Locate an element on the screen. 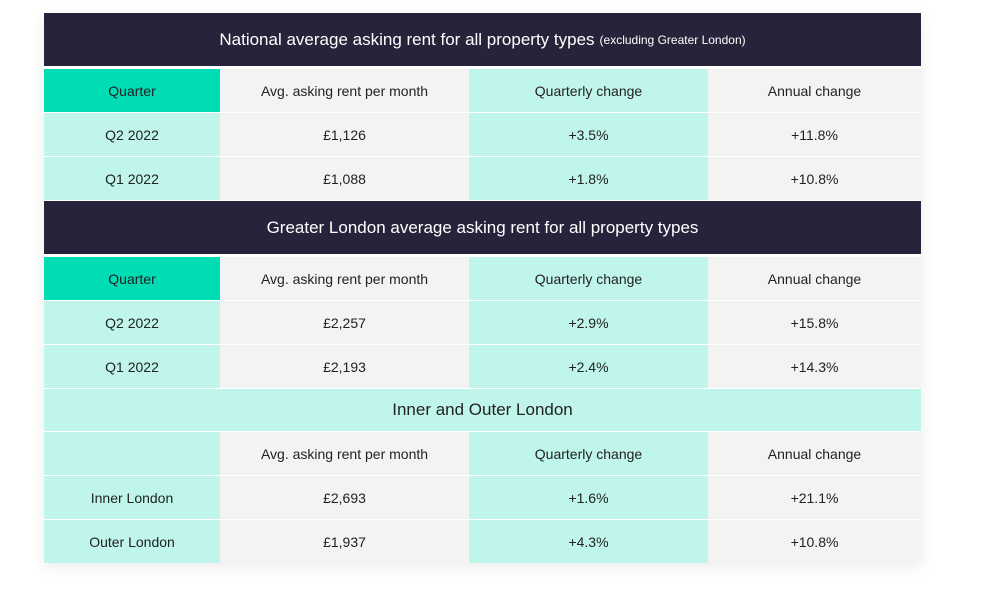 The height and width of the screenshot is (589, 989). table-cell: +2.9% is located at coordinates (588, 322).